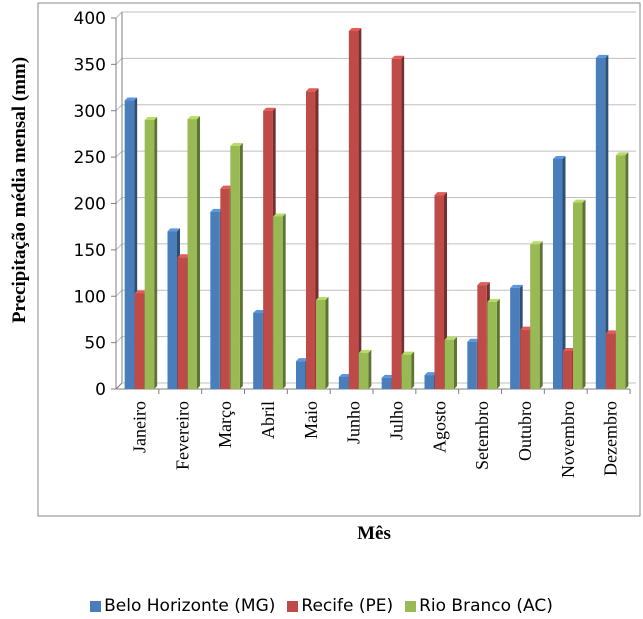 This screenshot has width=643, height=619. Describe the element at coordinates (311, 420) in the screenshot. I see `x-category-label: Maio` at that location.